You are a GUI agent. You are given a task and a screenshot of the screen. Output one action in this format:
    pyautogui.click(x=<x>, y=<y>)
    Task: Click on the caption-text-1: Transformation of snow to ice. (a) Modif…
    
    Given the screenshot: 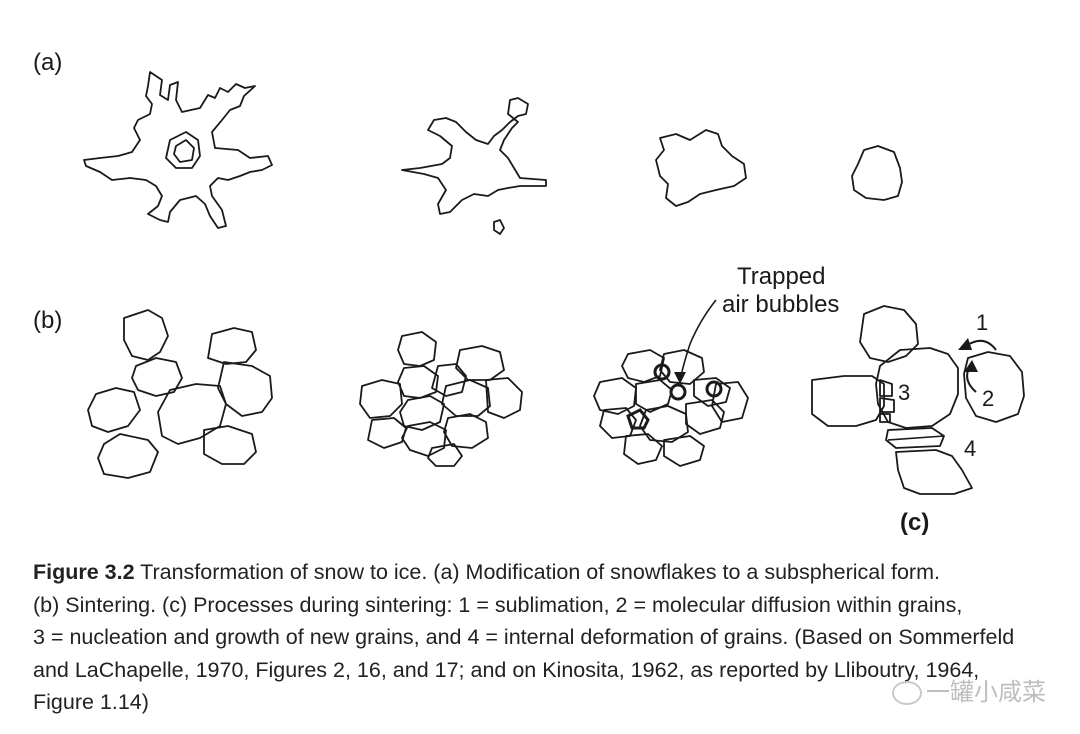 What is the action you would take?
    pyautogui.click(x=537, y=572)
    